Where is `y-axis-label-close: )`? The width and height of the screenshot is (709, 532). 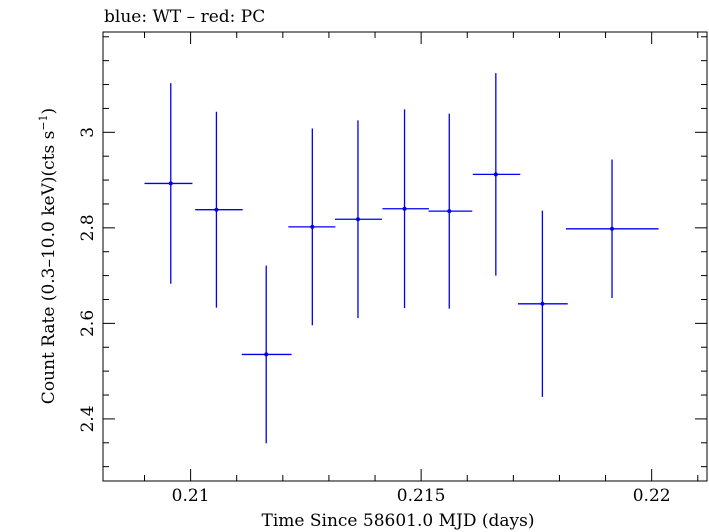
y-axis-label-close: ) is located at coordinates (49, 111).